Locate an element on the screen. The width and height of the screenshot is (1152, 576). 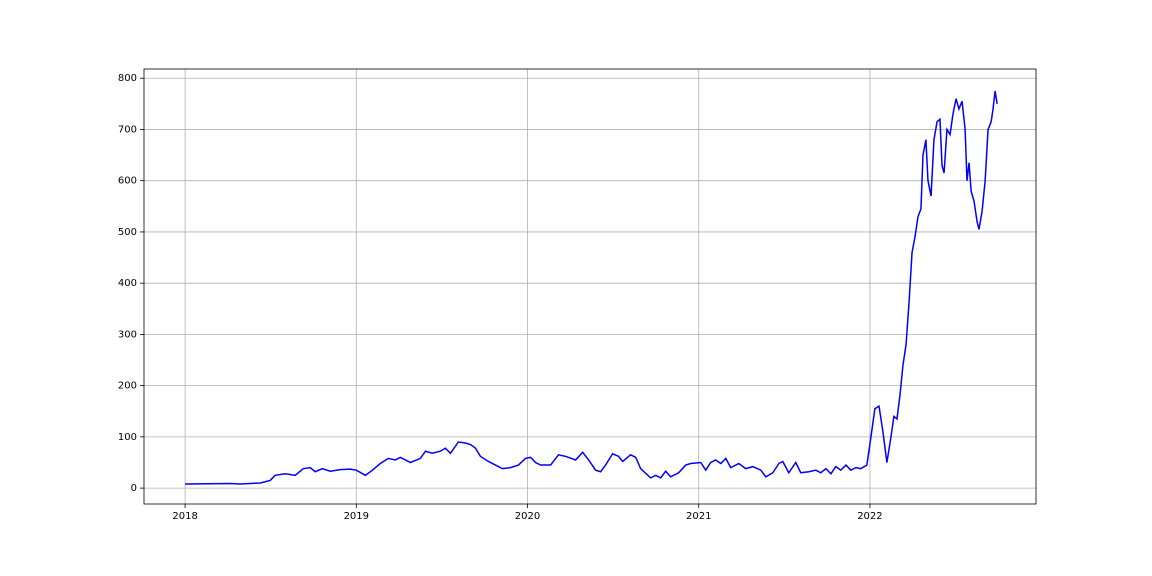
x-tick-label: 2022 is located at coordinates (869, 516).